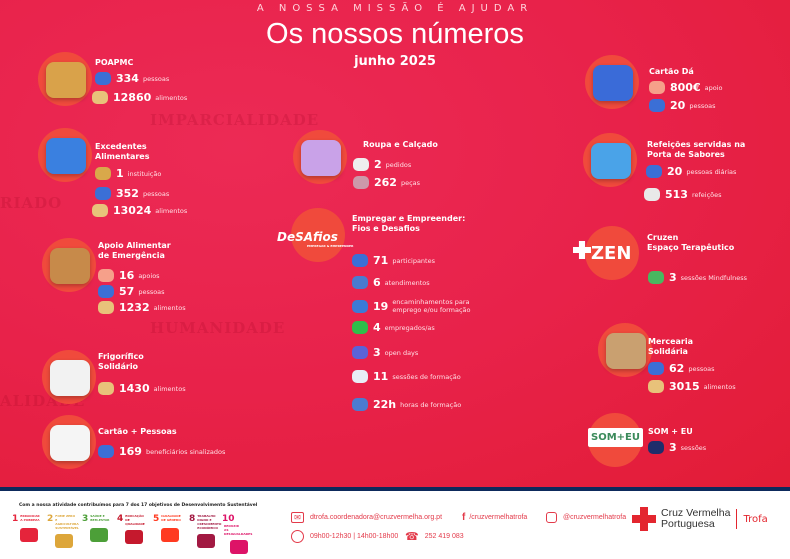 The image size is (790, 559). I want to click on phone-contact: ☎ 252 419 083, so click(434, 536).